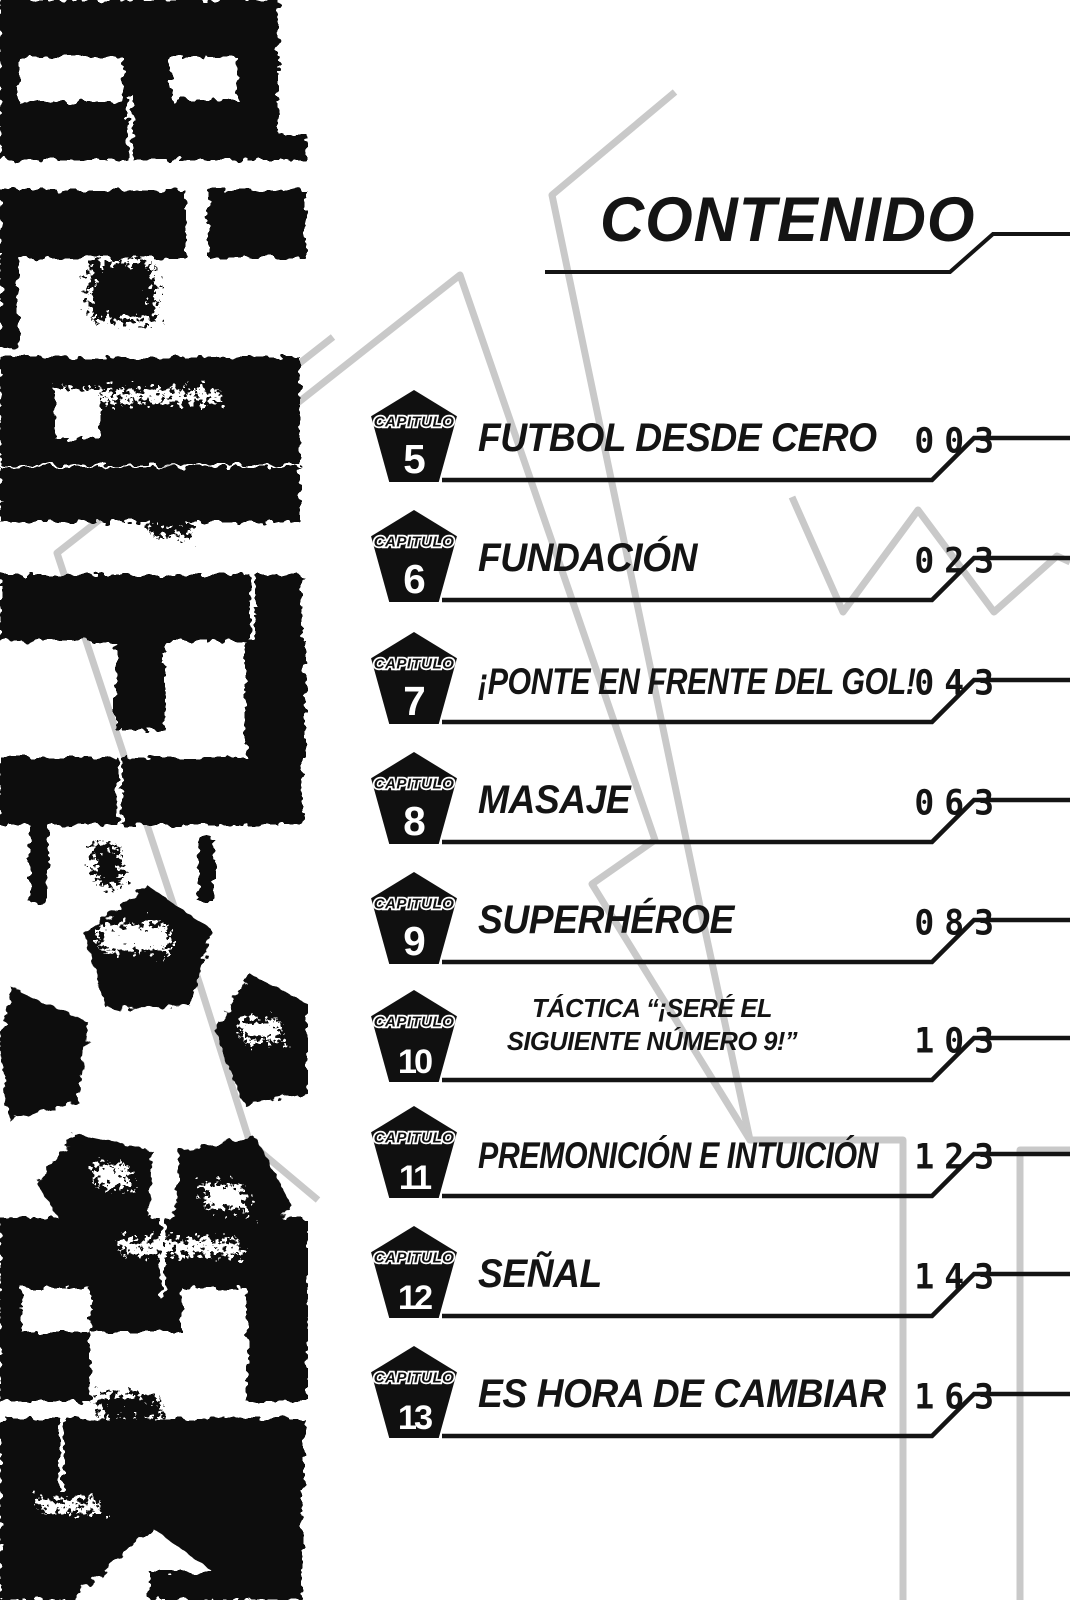  Describe the element at coordinates (959, 1040) in the screenshot. I see `chapter-page-number: 103` at that location.